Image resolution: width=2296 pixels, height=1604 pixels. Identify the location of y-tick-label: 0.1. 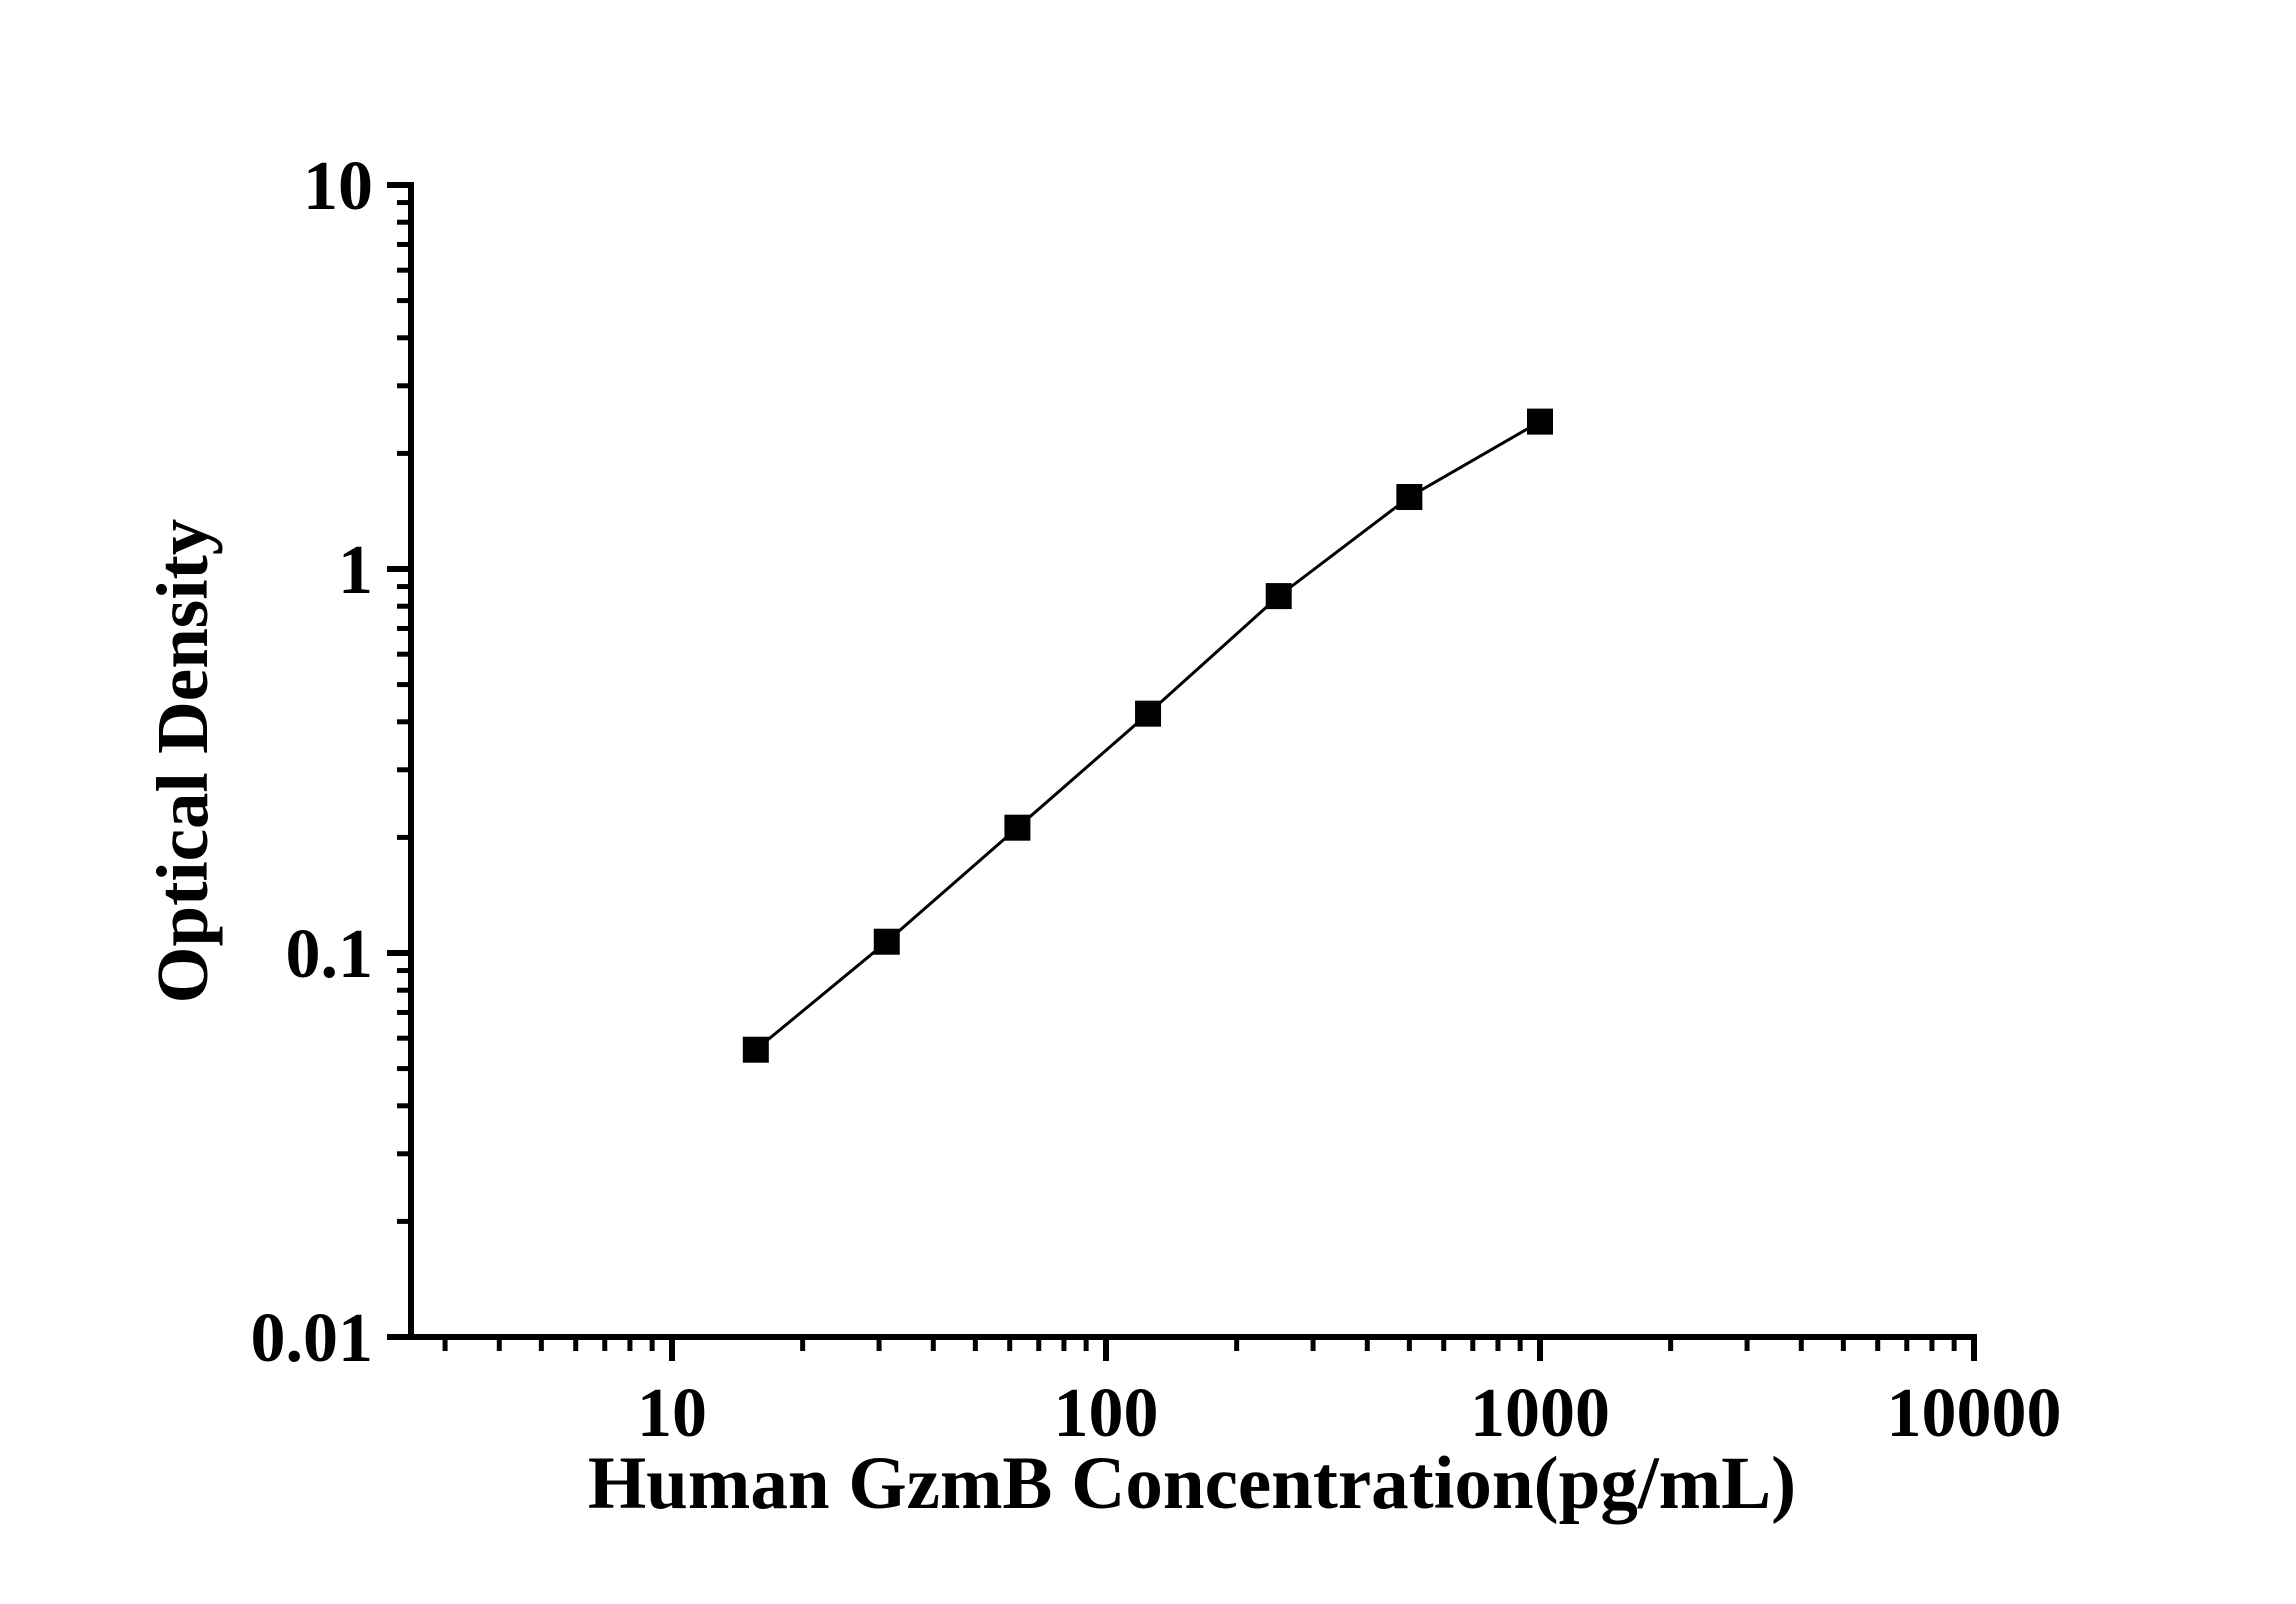
(330, 954).